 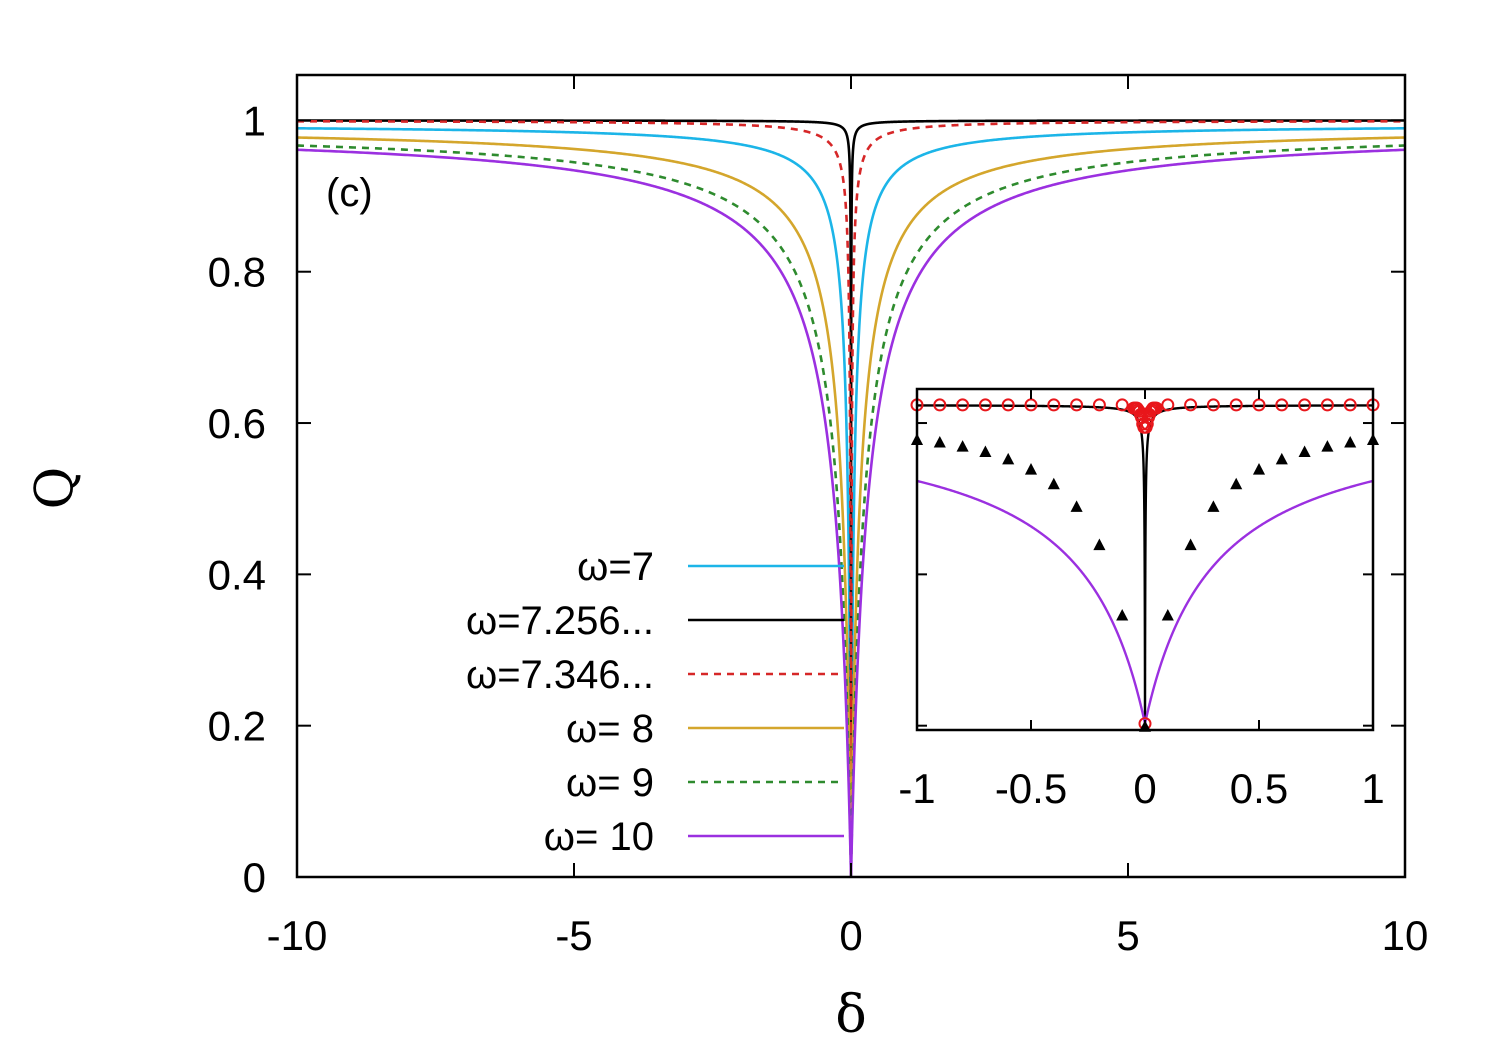 I want to click on x-tick-label: -10, so click(x=297, y=935).